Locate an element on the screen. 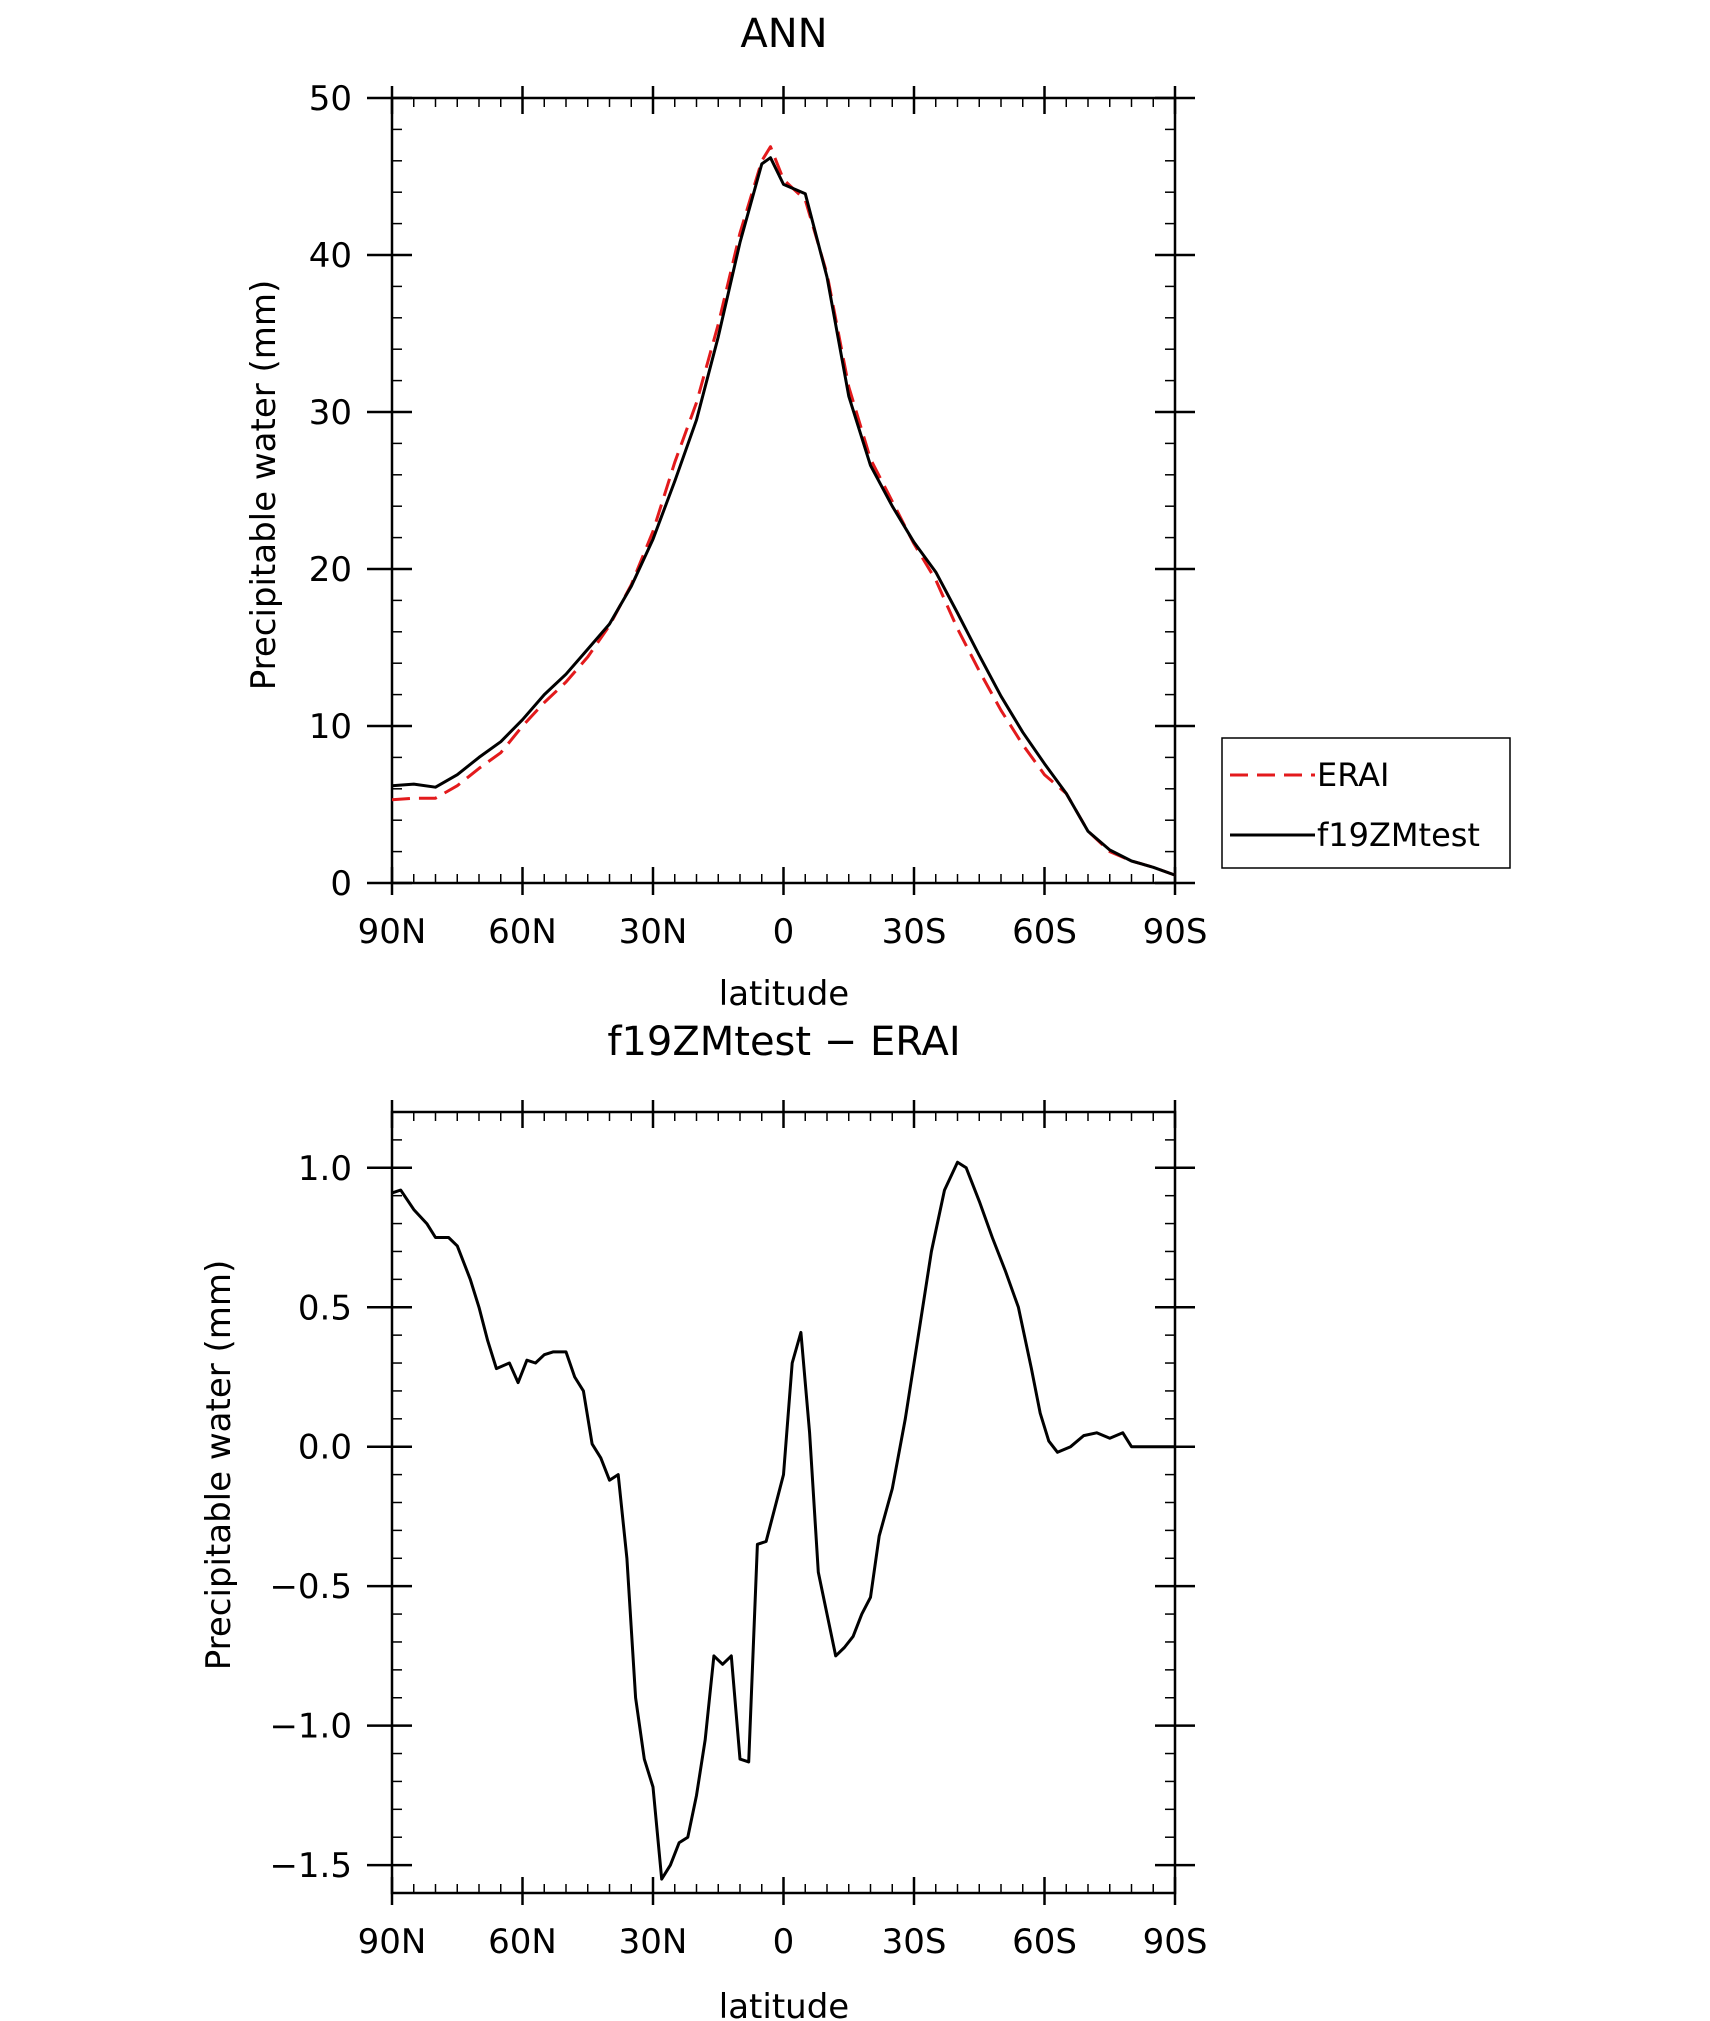 The image size is (1710, 2021). x-axis-label-top: latitude is located at coordinates (784, 994).